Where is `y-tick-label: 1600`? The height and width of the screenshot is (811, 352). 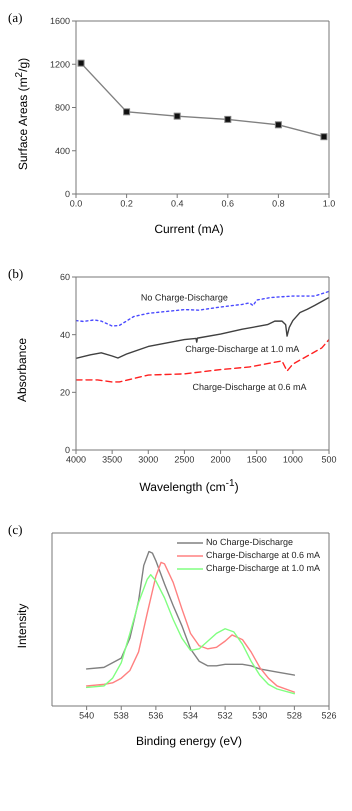
y-tick-label: 1600 is located at coordinates (60, 21).